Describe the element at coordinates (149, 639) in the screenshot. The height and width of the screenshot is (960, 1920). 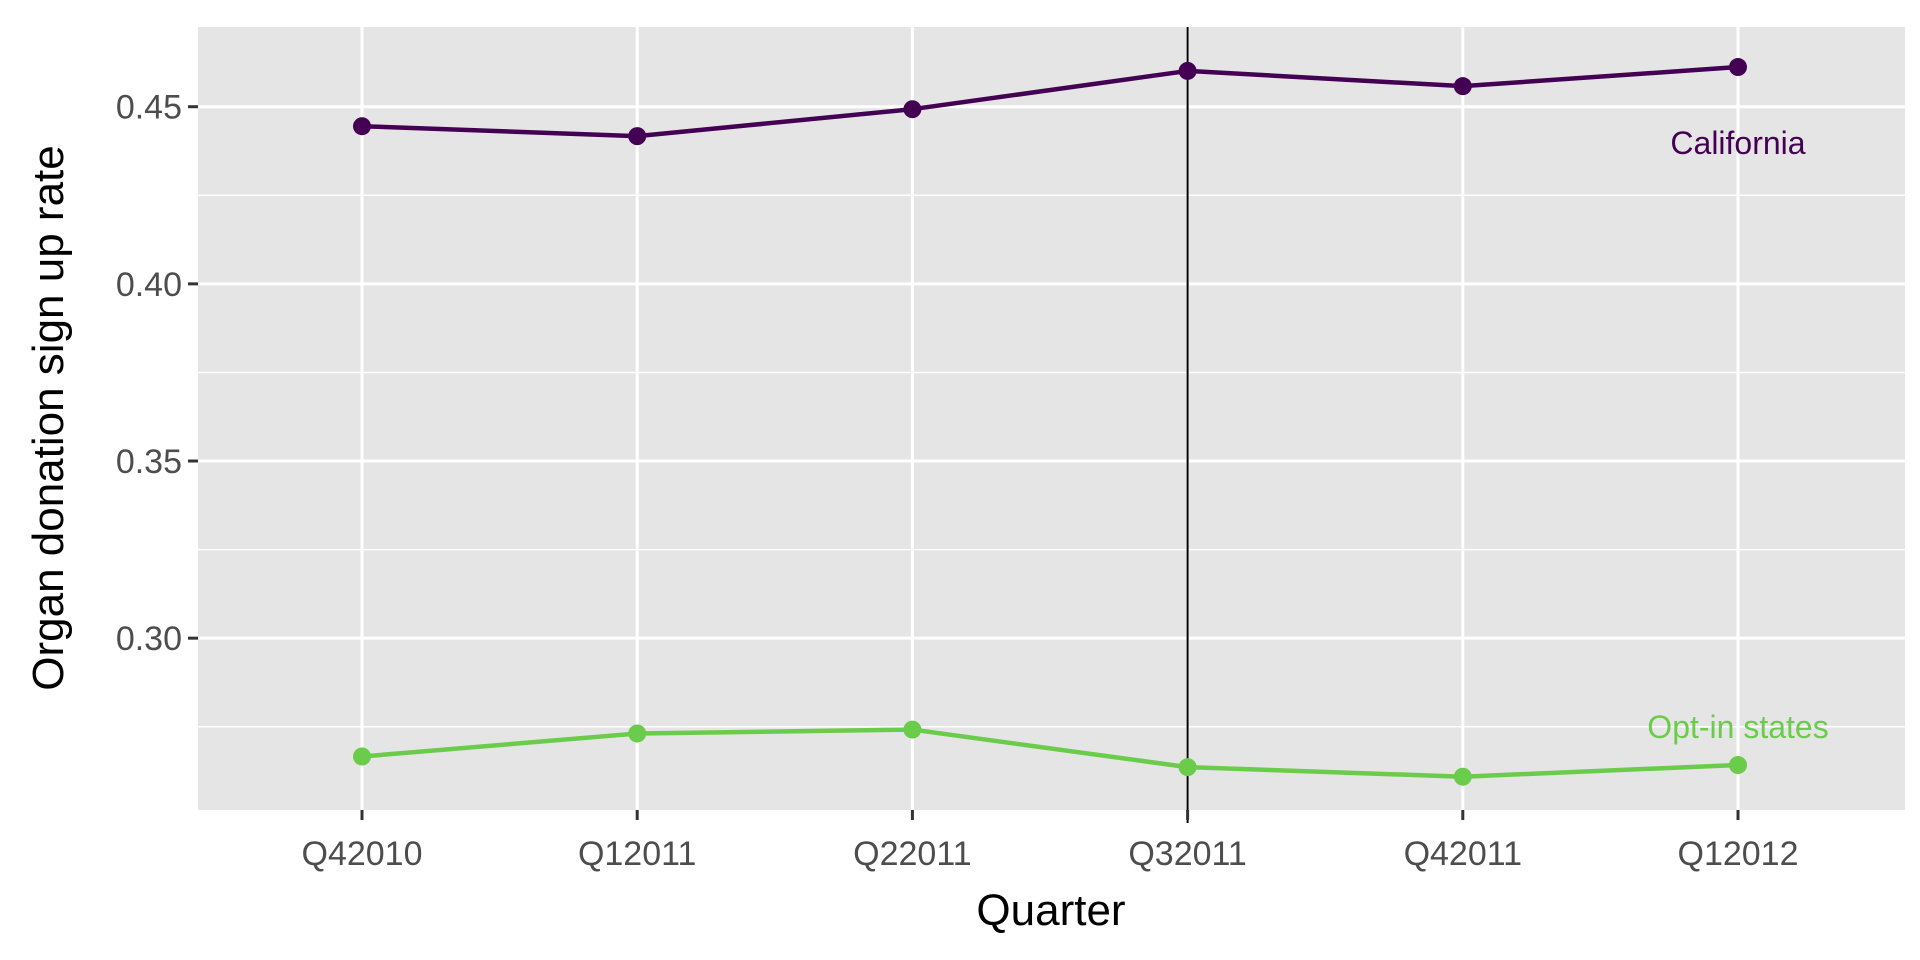
I see `y-tick-label: 0.30` at that location.